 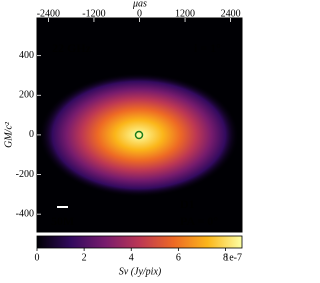 I want to click on x-tick-label: 1200, so click(x=185, y=13).